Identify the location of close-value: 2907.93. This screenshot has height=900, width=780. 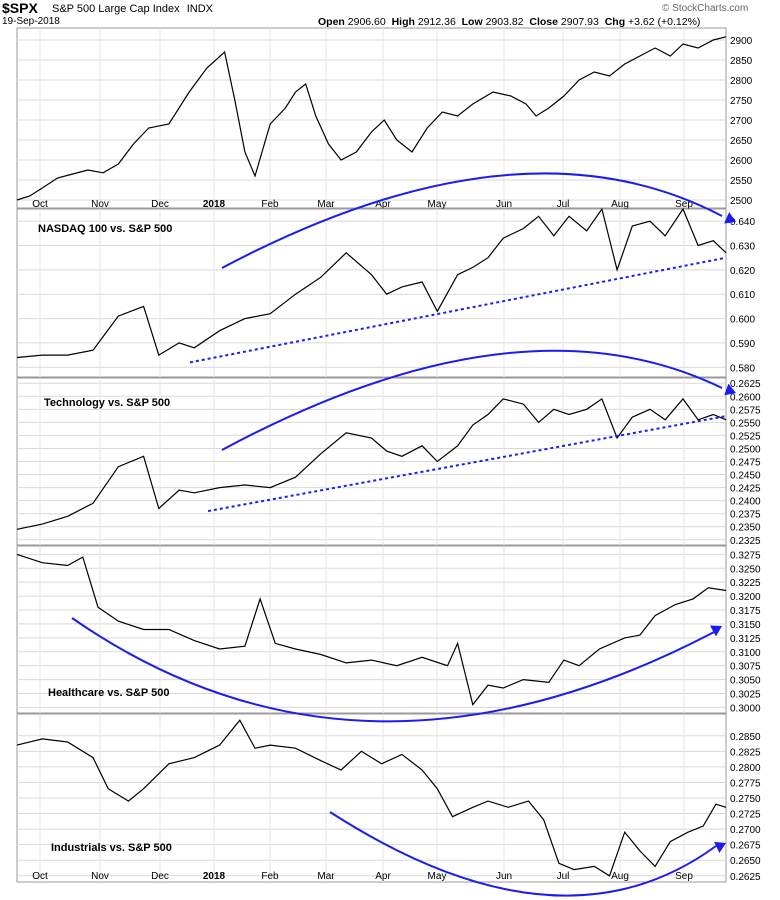
(579, 22).